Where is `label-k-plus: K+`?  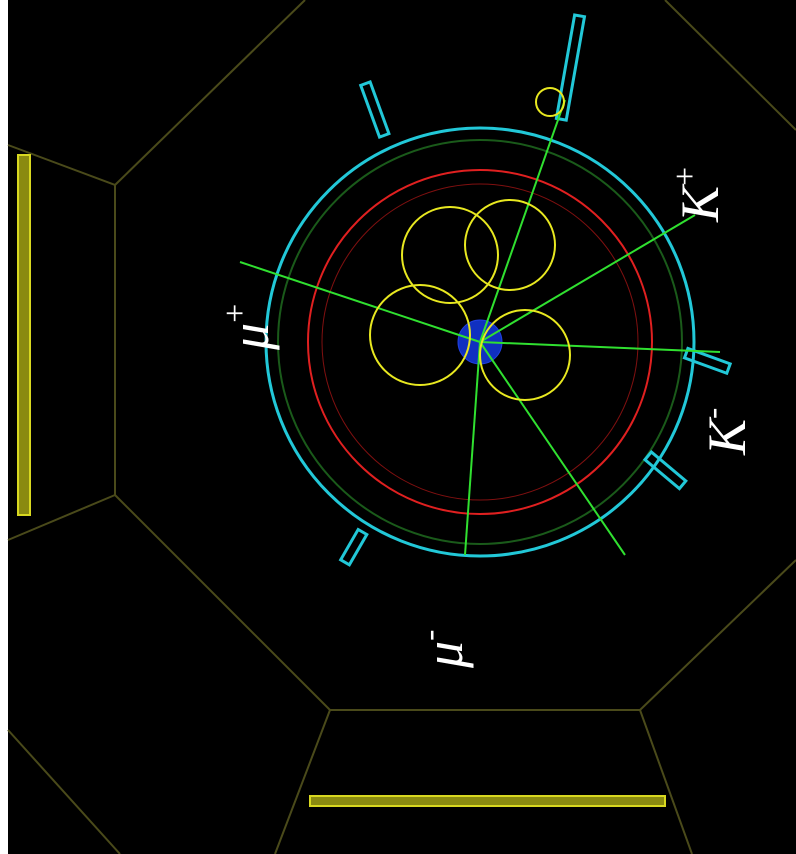
label-k-plus: K+ is located at coordinates (698, 195).